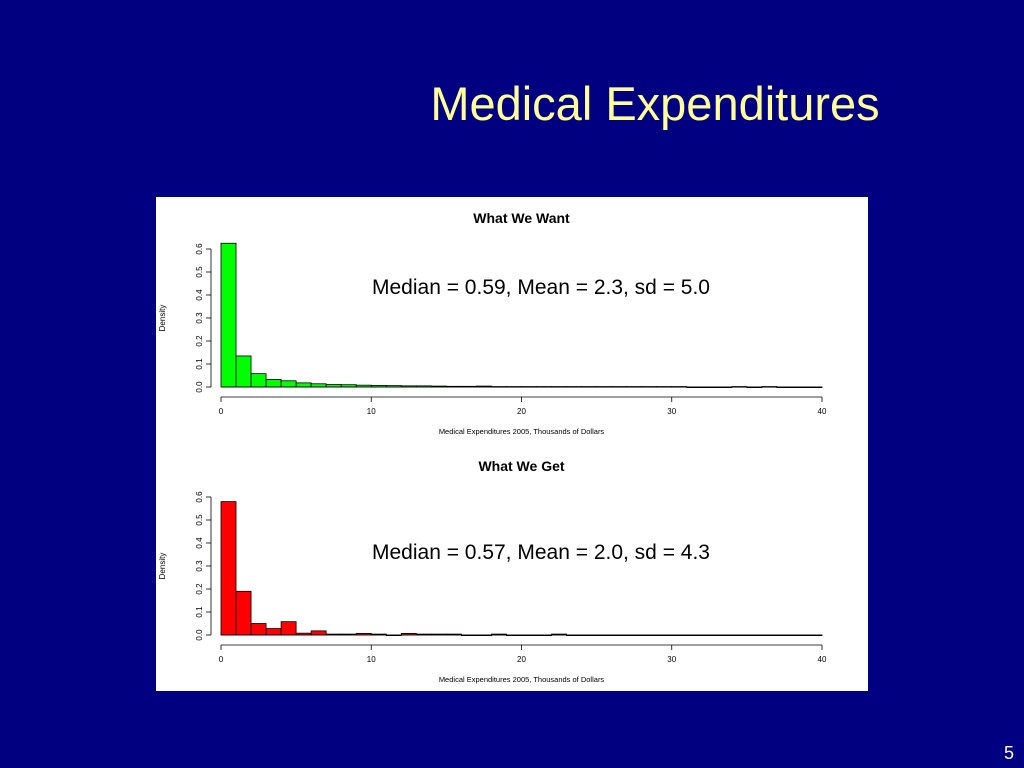 Image resolution: width=1024 pixels, height=768 pixels. What do you see at coordinates (541, 552) in the screenshot?
I see `summary-stats-annotation-get: Median = 0.57, Mean = 2.0, sd = 4.3` at bounding box center [541, 552].